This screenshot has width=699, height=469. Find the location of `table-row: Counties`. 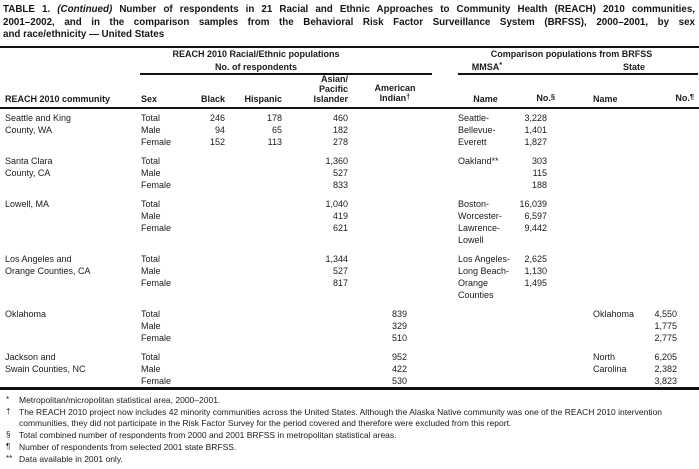

table-row: Counties is located at coordinates (349, 295).